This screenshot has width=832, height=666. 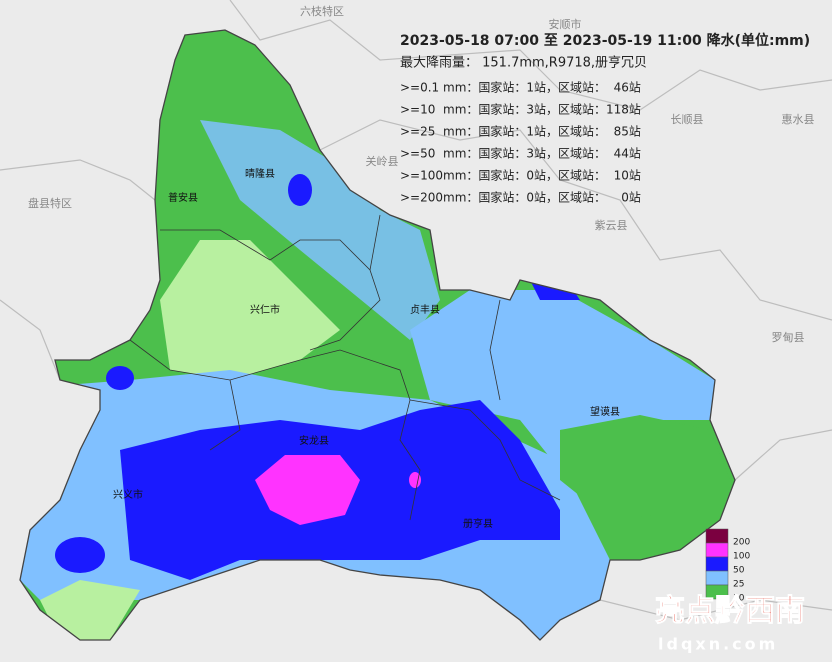 I want to click on county-label: 册亨县, so click(x=478, y=523).